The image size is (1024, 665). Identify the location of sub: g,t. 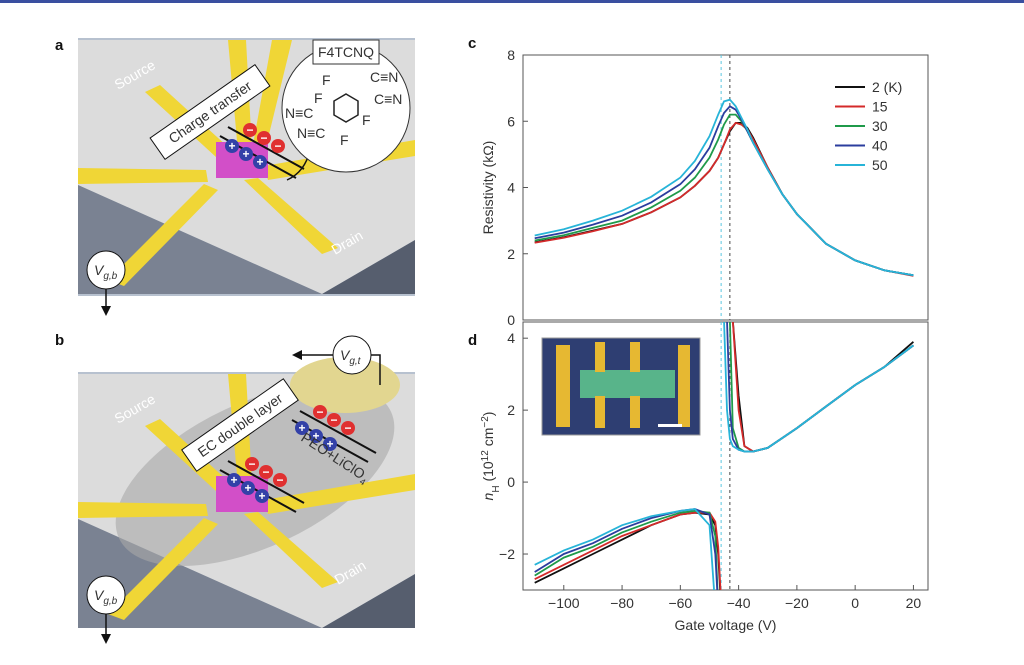
(355, 361).